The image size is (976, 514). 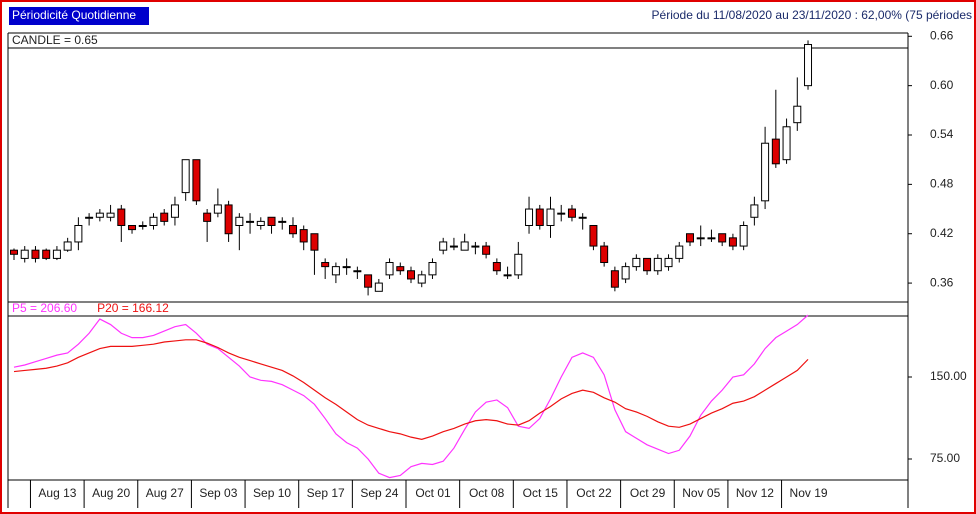 What do you see at coordinates (165, 493) in the screenshot?
I see `x-tick-label: Aug 27` at bounding box center [165, 493].